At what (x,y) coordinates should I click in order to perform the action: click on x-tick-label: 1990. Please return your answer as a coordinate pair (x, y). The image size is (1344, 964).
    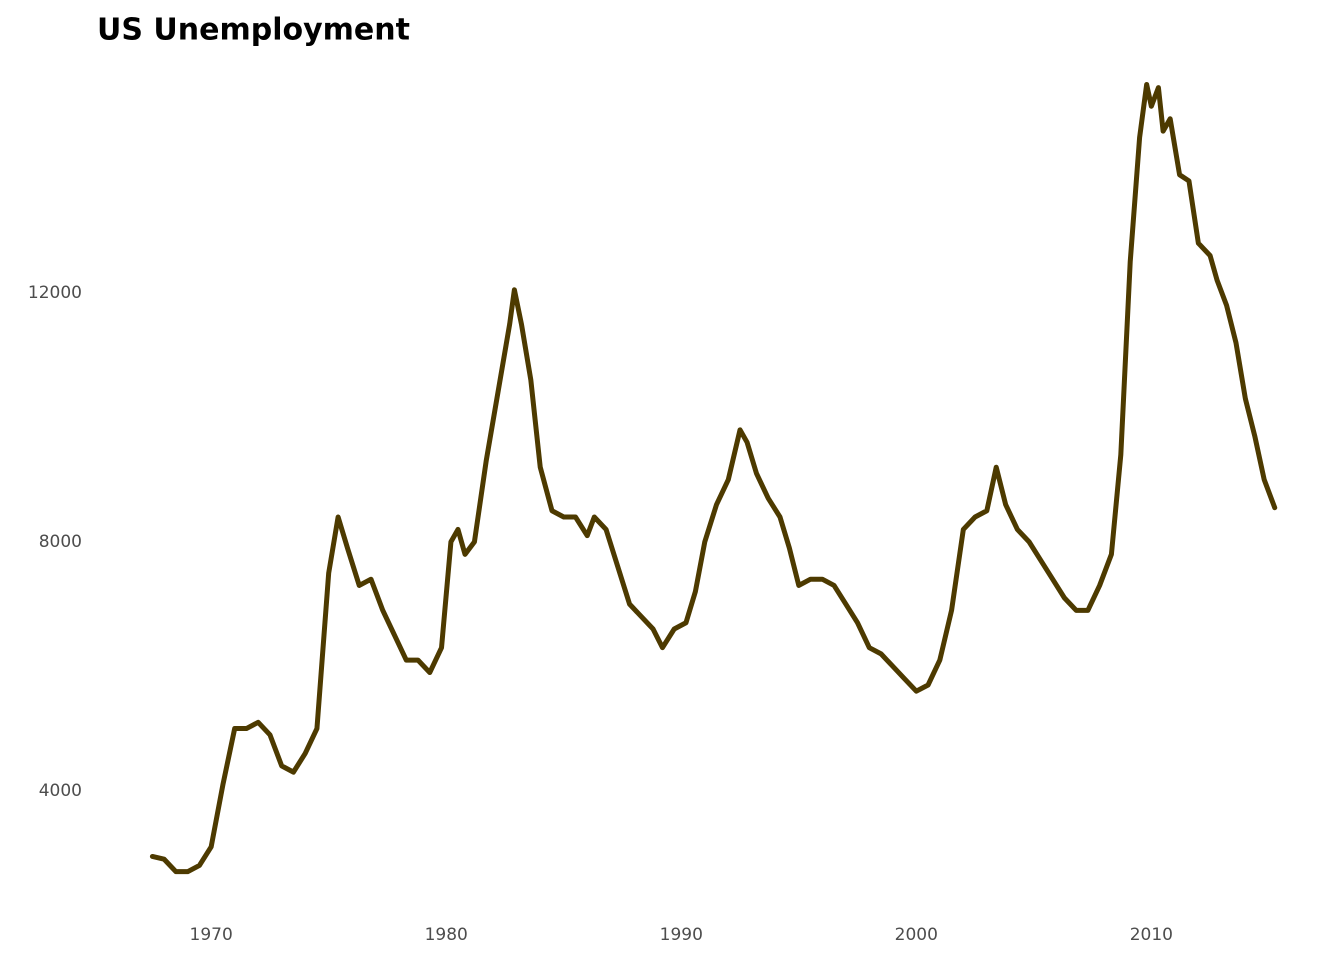
    Looking at the image, I should click on (681, 935).